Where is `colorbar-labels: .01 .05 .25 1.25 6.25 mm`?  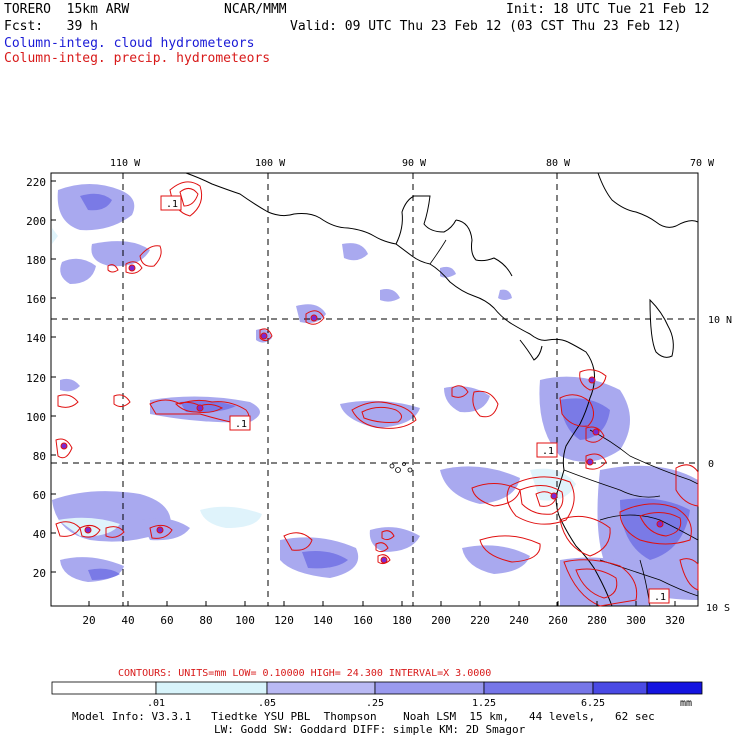 colorbar-labels: .01 .05 .25 1.25 6.25 mm is located at coordinates (419, 703).